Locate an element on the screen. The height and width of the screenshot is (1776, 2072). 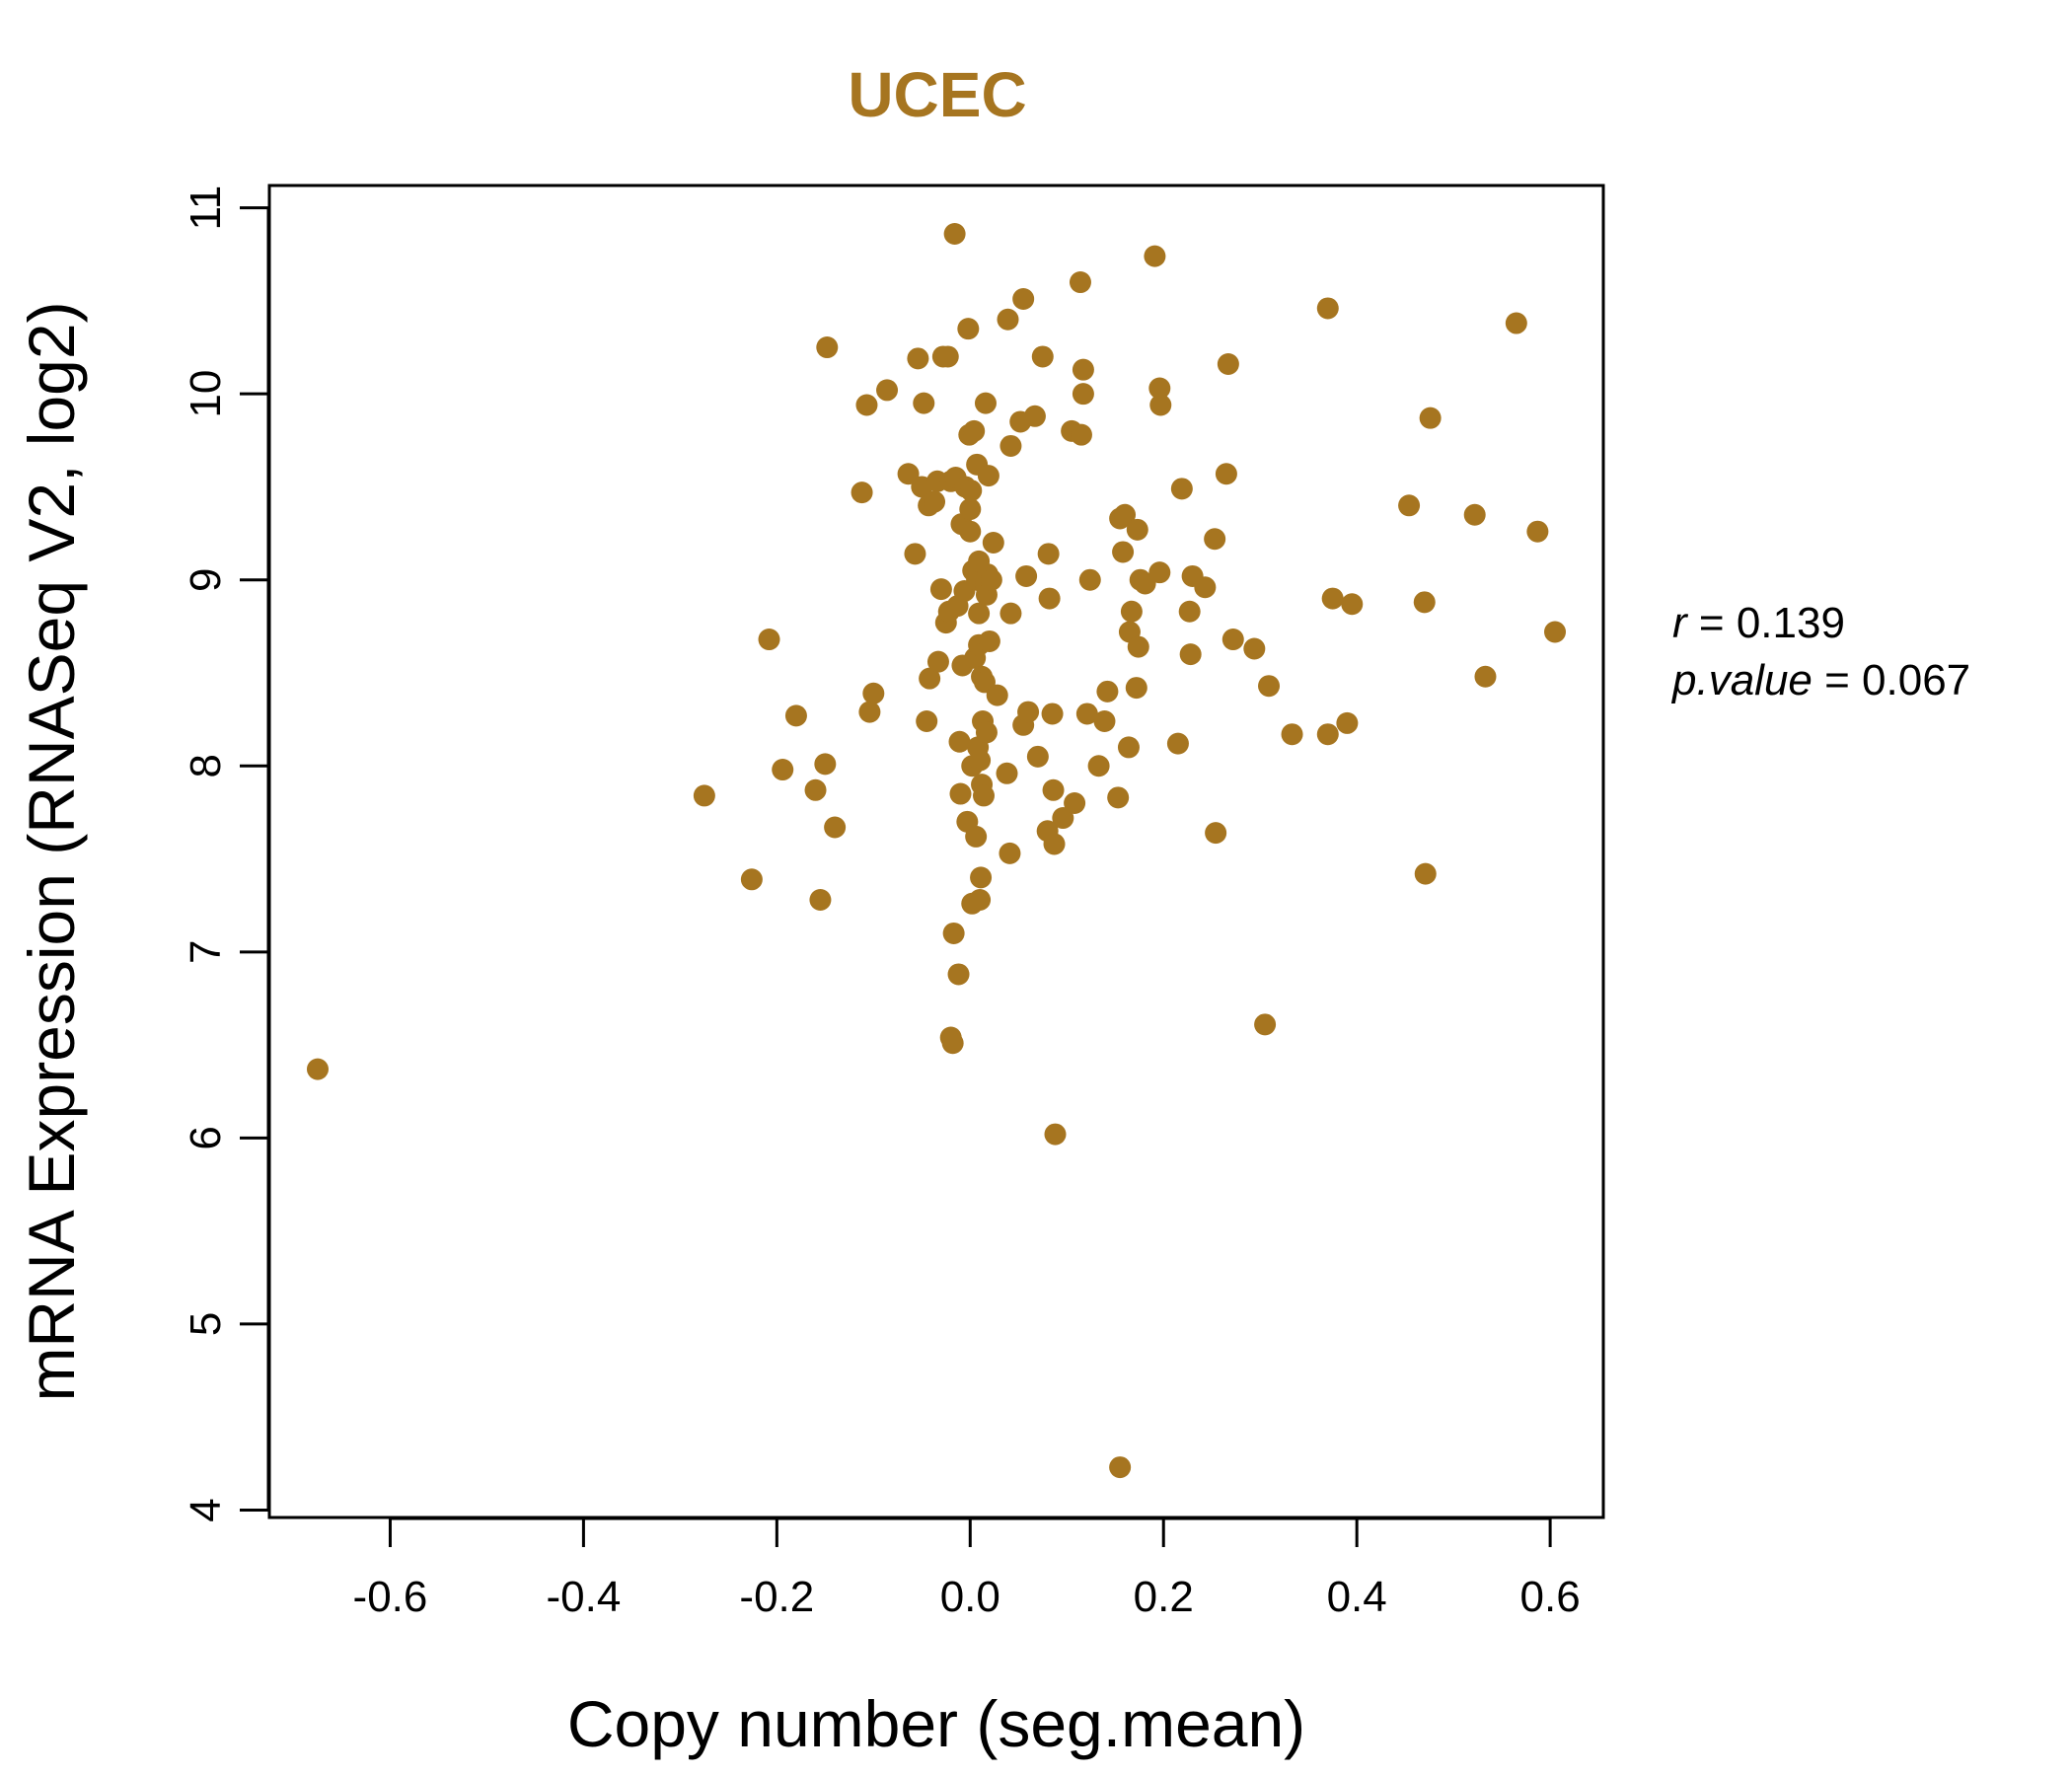
p-value: 0.067 is located at coordinates (1916, 680).